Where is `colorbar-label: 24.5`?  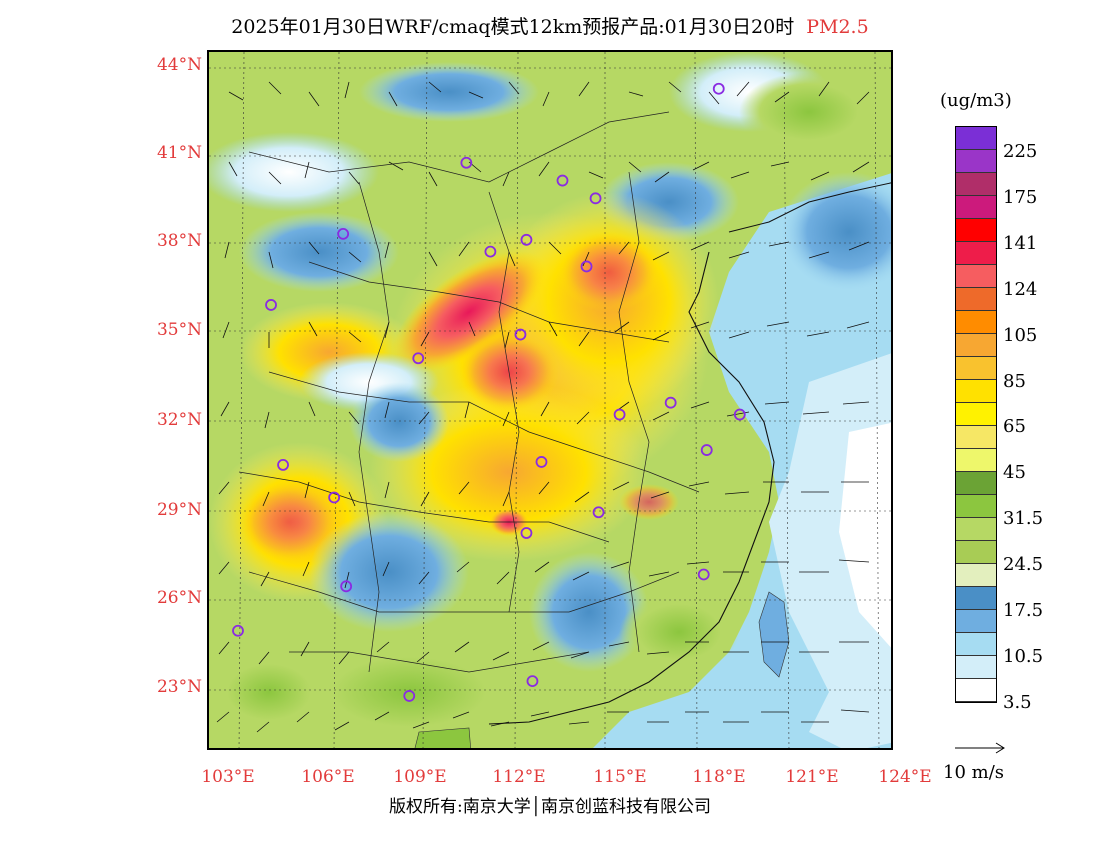 colorbar-label: 24.5 is located at coordinates (1023, 564).